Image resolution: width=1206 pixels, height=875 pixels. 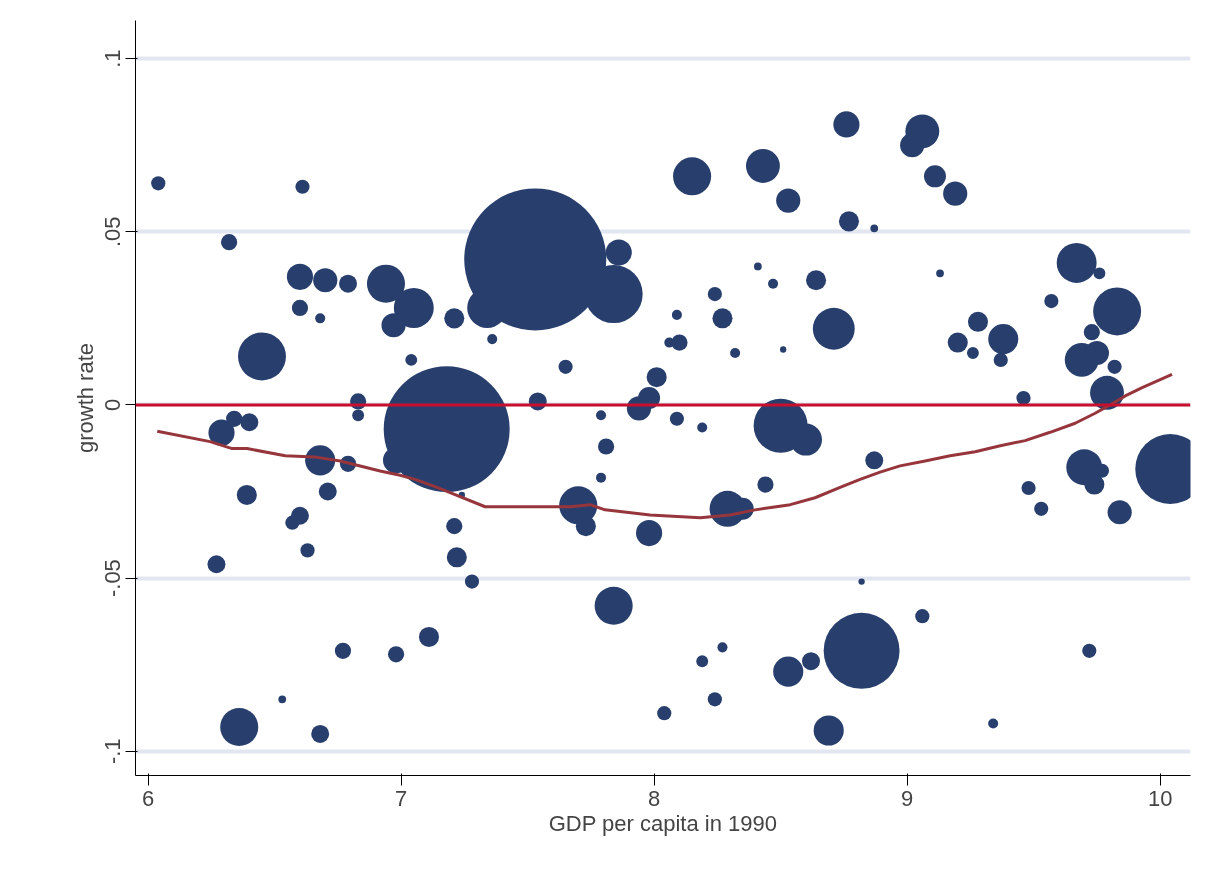 I want to click on y-tick-label: 0, so click(x=113, y=405).